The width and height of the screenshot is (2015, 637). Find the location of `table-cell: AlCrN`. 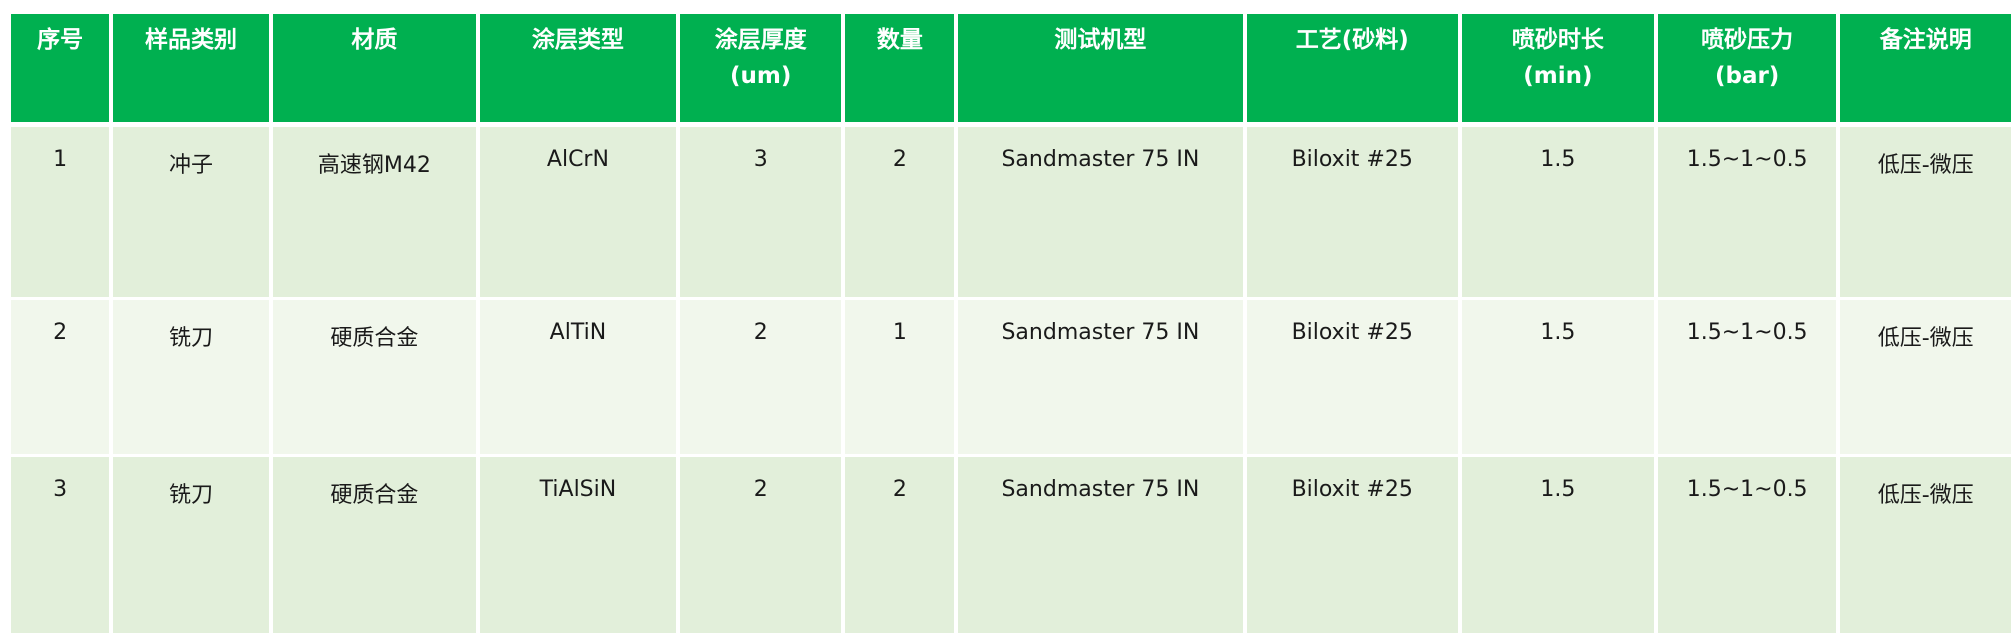

table-cell: AlCrN is located at coordinates (577, 212).